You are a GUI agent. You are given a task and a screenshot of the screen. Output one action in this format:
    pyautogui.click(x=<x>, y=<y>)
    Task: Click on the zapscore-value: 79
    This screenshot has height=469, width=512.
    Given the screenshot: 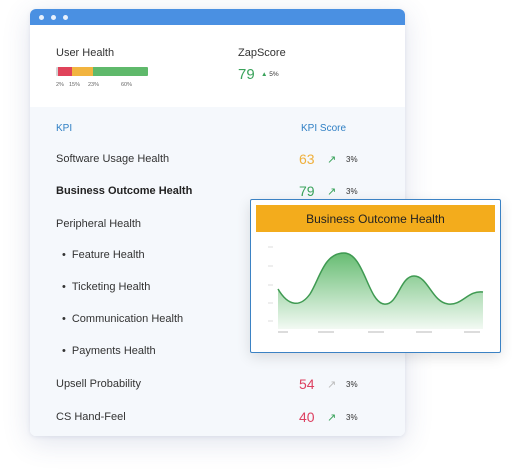 What is the action you would take?
    pyautogui.click(x=246, y=74)
    